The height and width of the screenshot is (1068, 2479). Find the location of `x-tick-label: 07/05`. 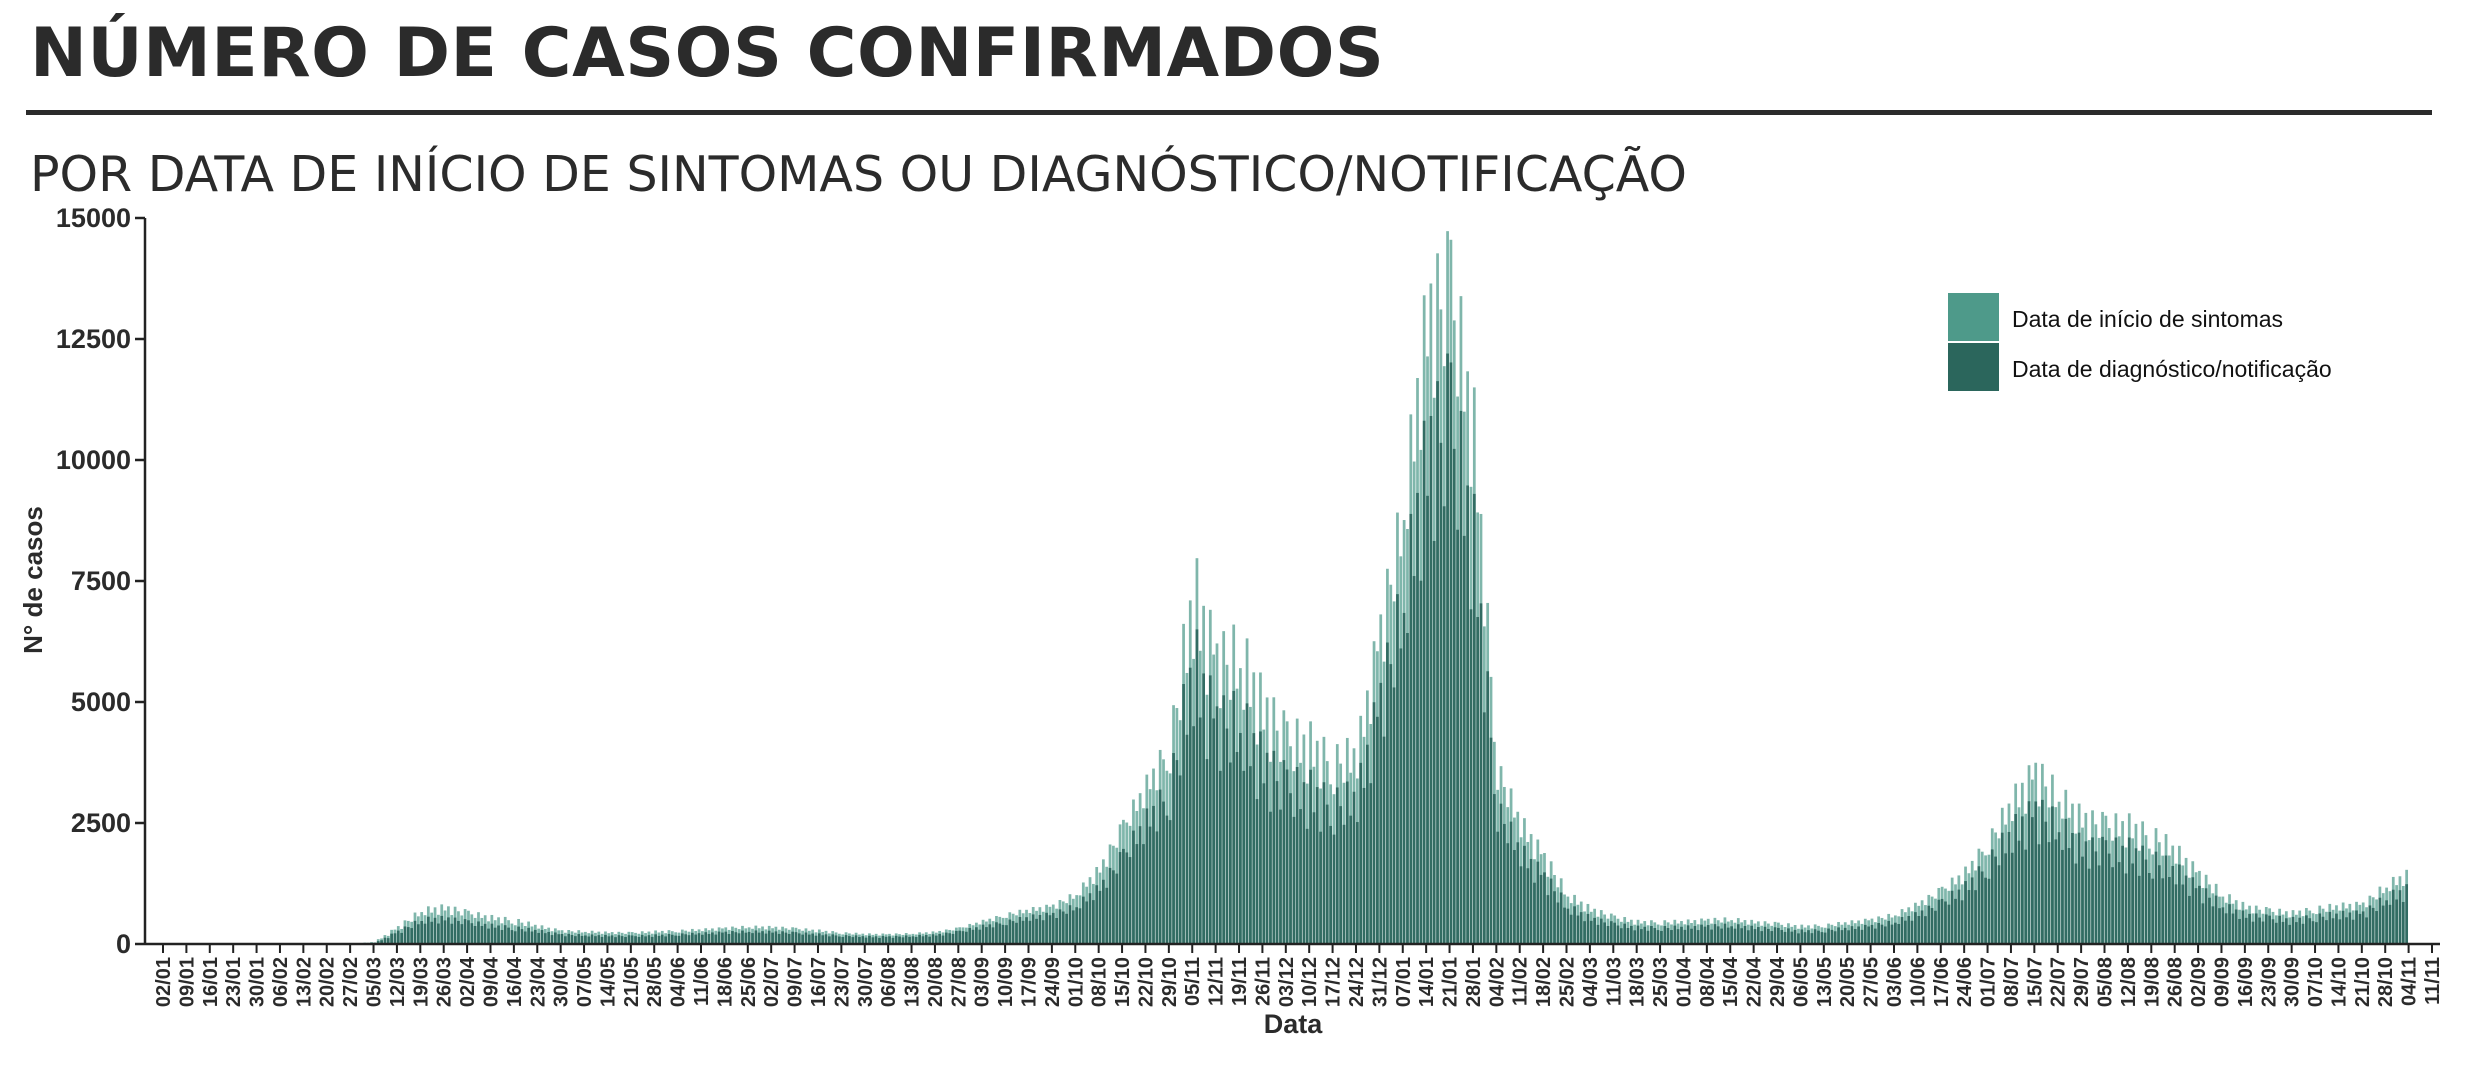

x-tick-label: 07/05 is located at coordinates (585, 982).